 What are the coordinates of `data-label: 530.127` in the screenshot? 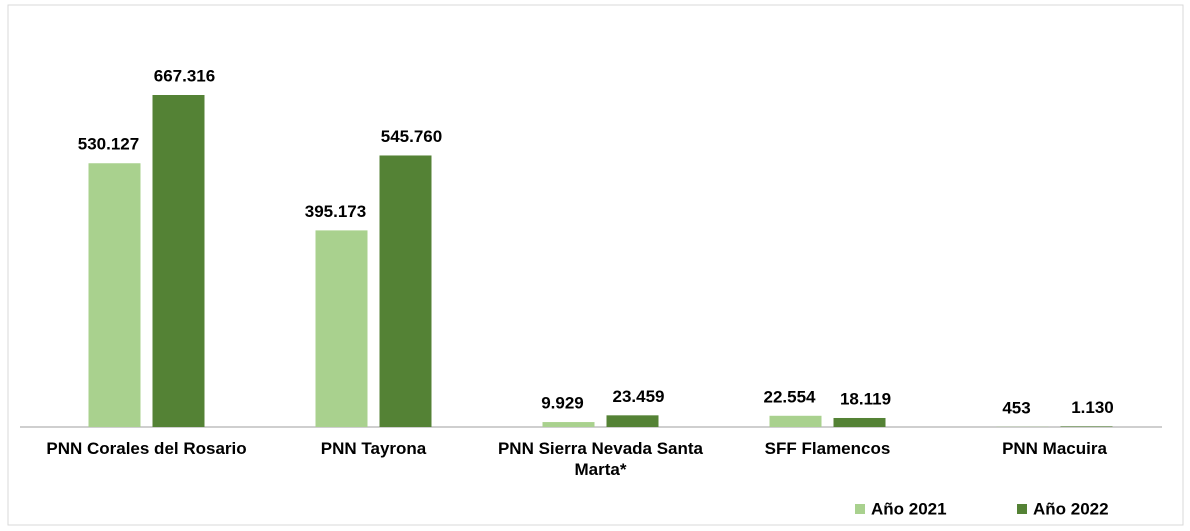 It's located at (108, 144).